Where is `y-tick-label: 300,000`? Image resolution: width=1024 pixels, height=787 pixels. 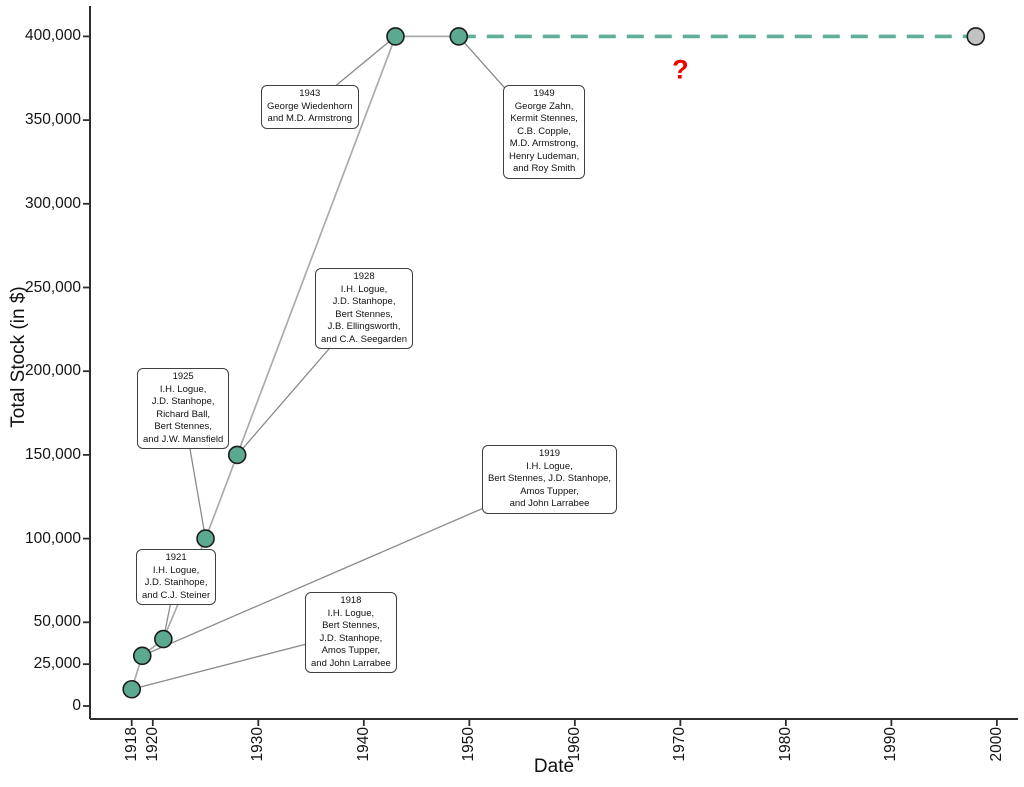 y-tick-label: 300,000 is located at coordinates (52, 203).